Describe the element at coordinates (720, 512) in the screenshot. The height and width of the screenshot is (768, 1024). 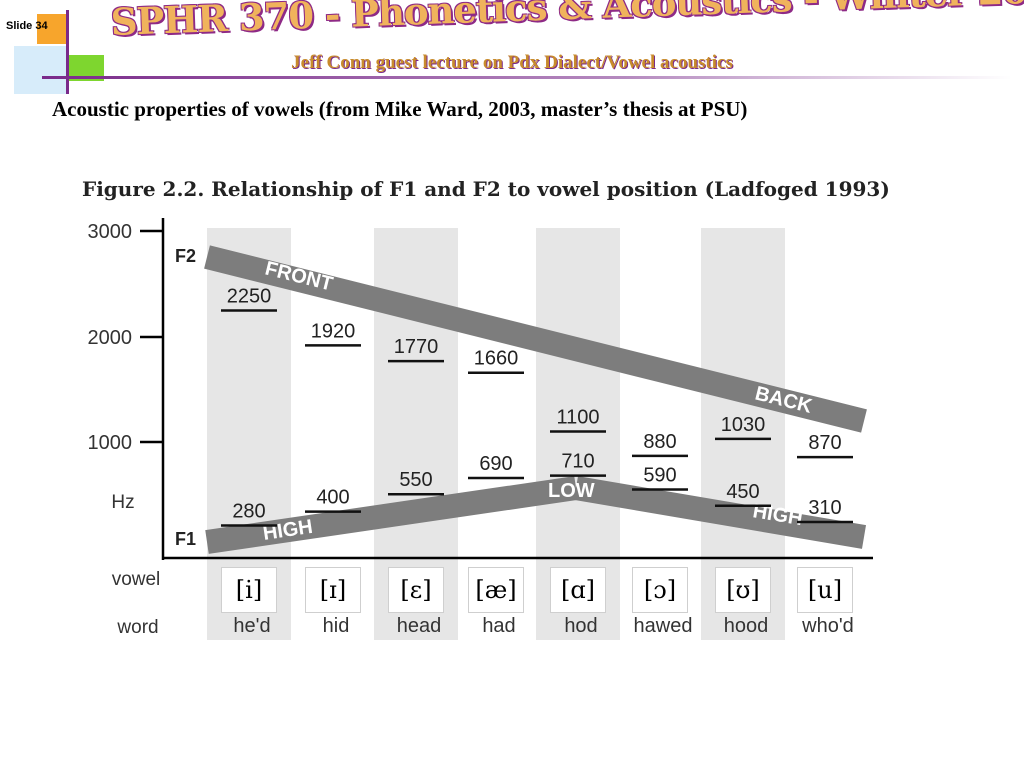
I see `f1-right-band` at that location.